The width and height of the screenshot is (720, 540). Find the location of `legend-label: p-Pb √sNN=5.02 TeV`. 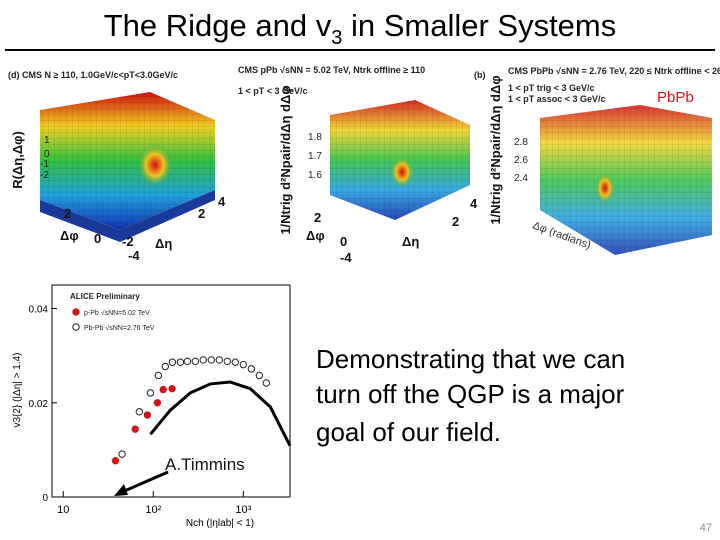

legend-label: p-Pb √sNN=5.02 TeV is located at coordinates (117, 313).